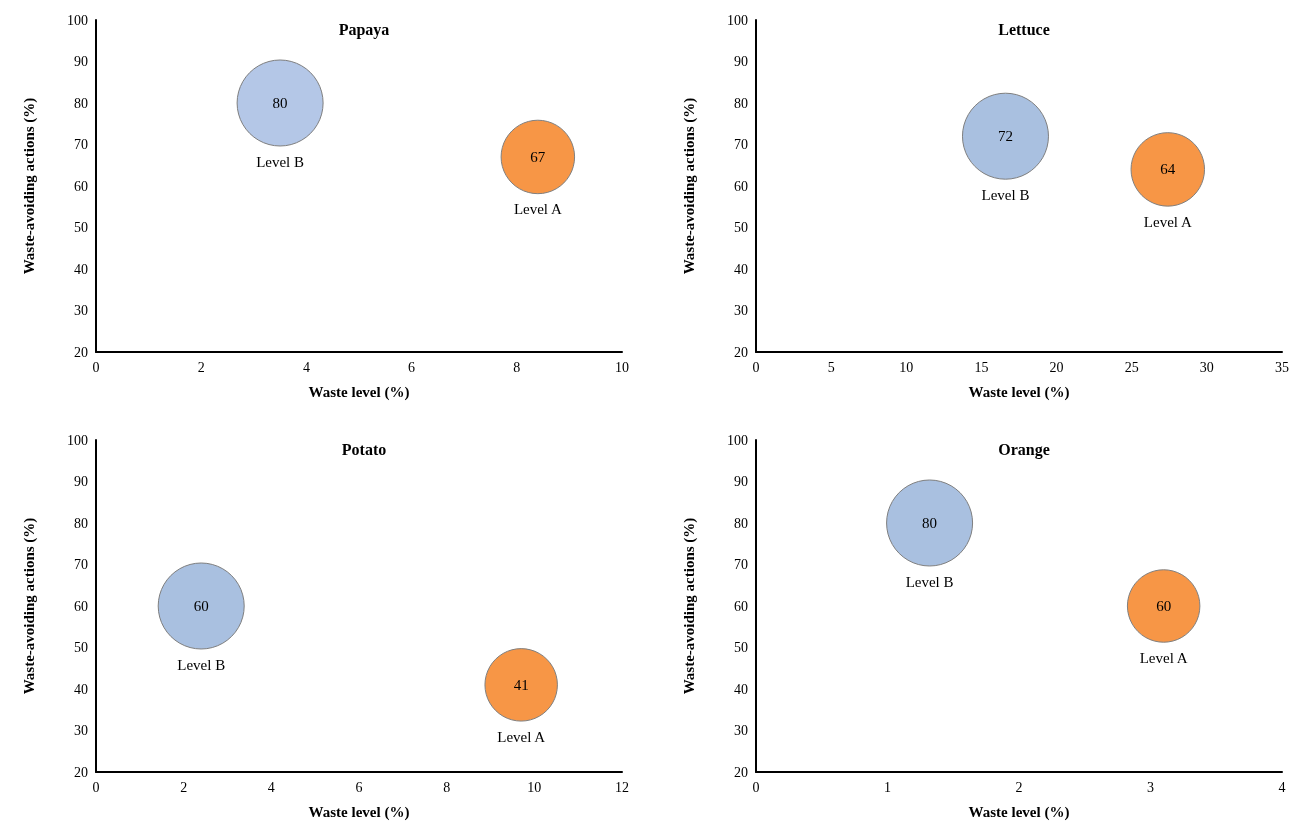  Describe the element at coordinates (622, 787) in the screenshot. I see `x-tick-label: 12` at that location.